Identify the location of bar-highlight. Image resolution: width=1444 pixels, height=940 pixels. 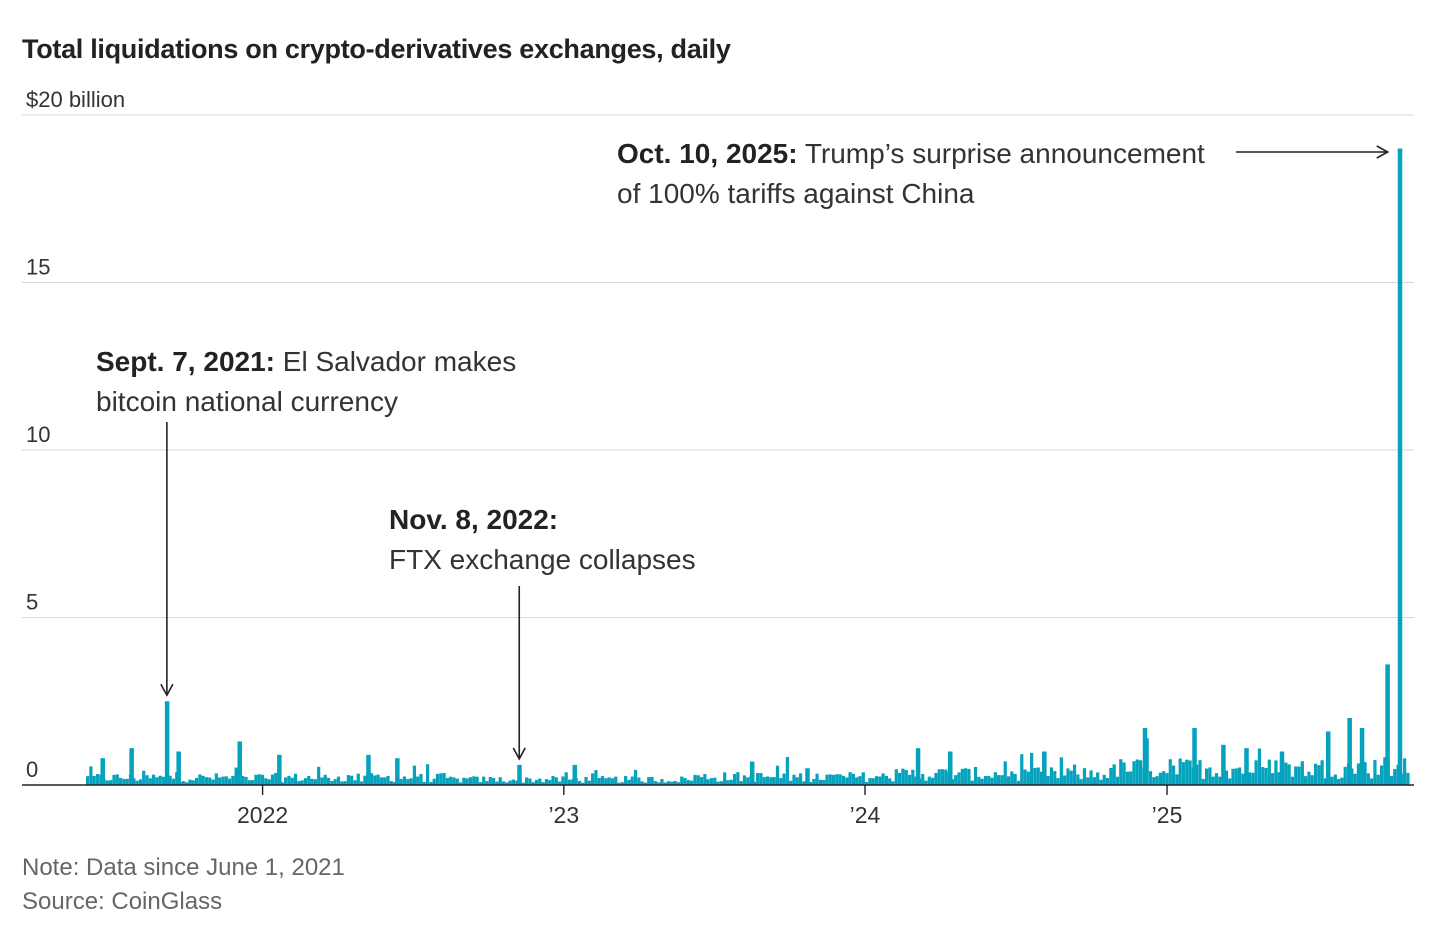
(1362, 756).